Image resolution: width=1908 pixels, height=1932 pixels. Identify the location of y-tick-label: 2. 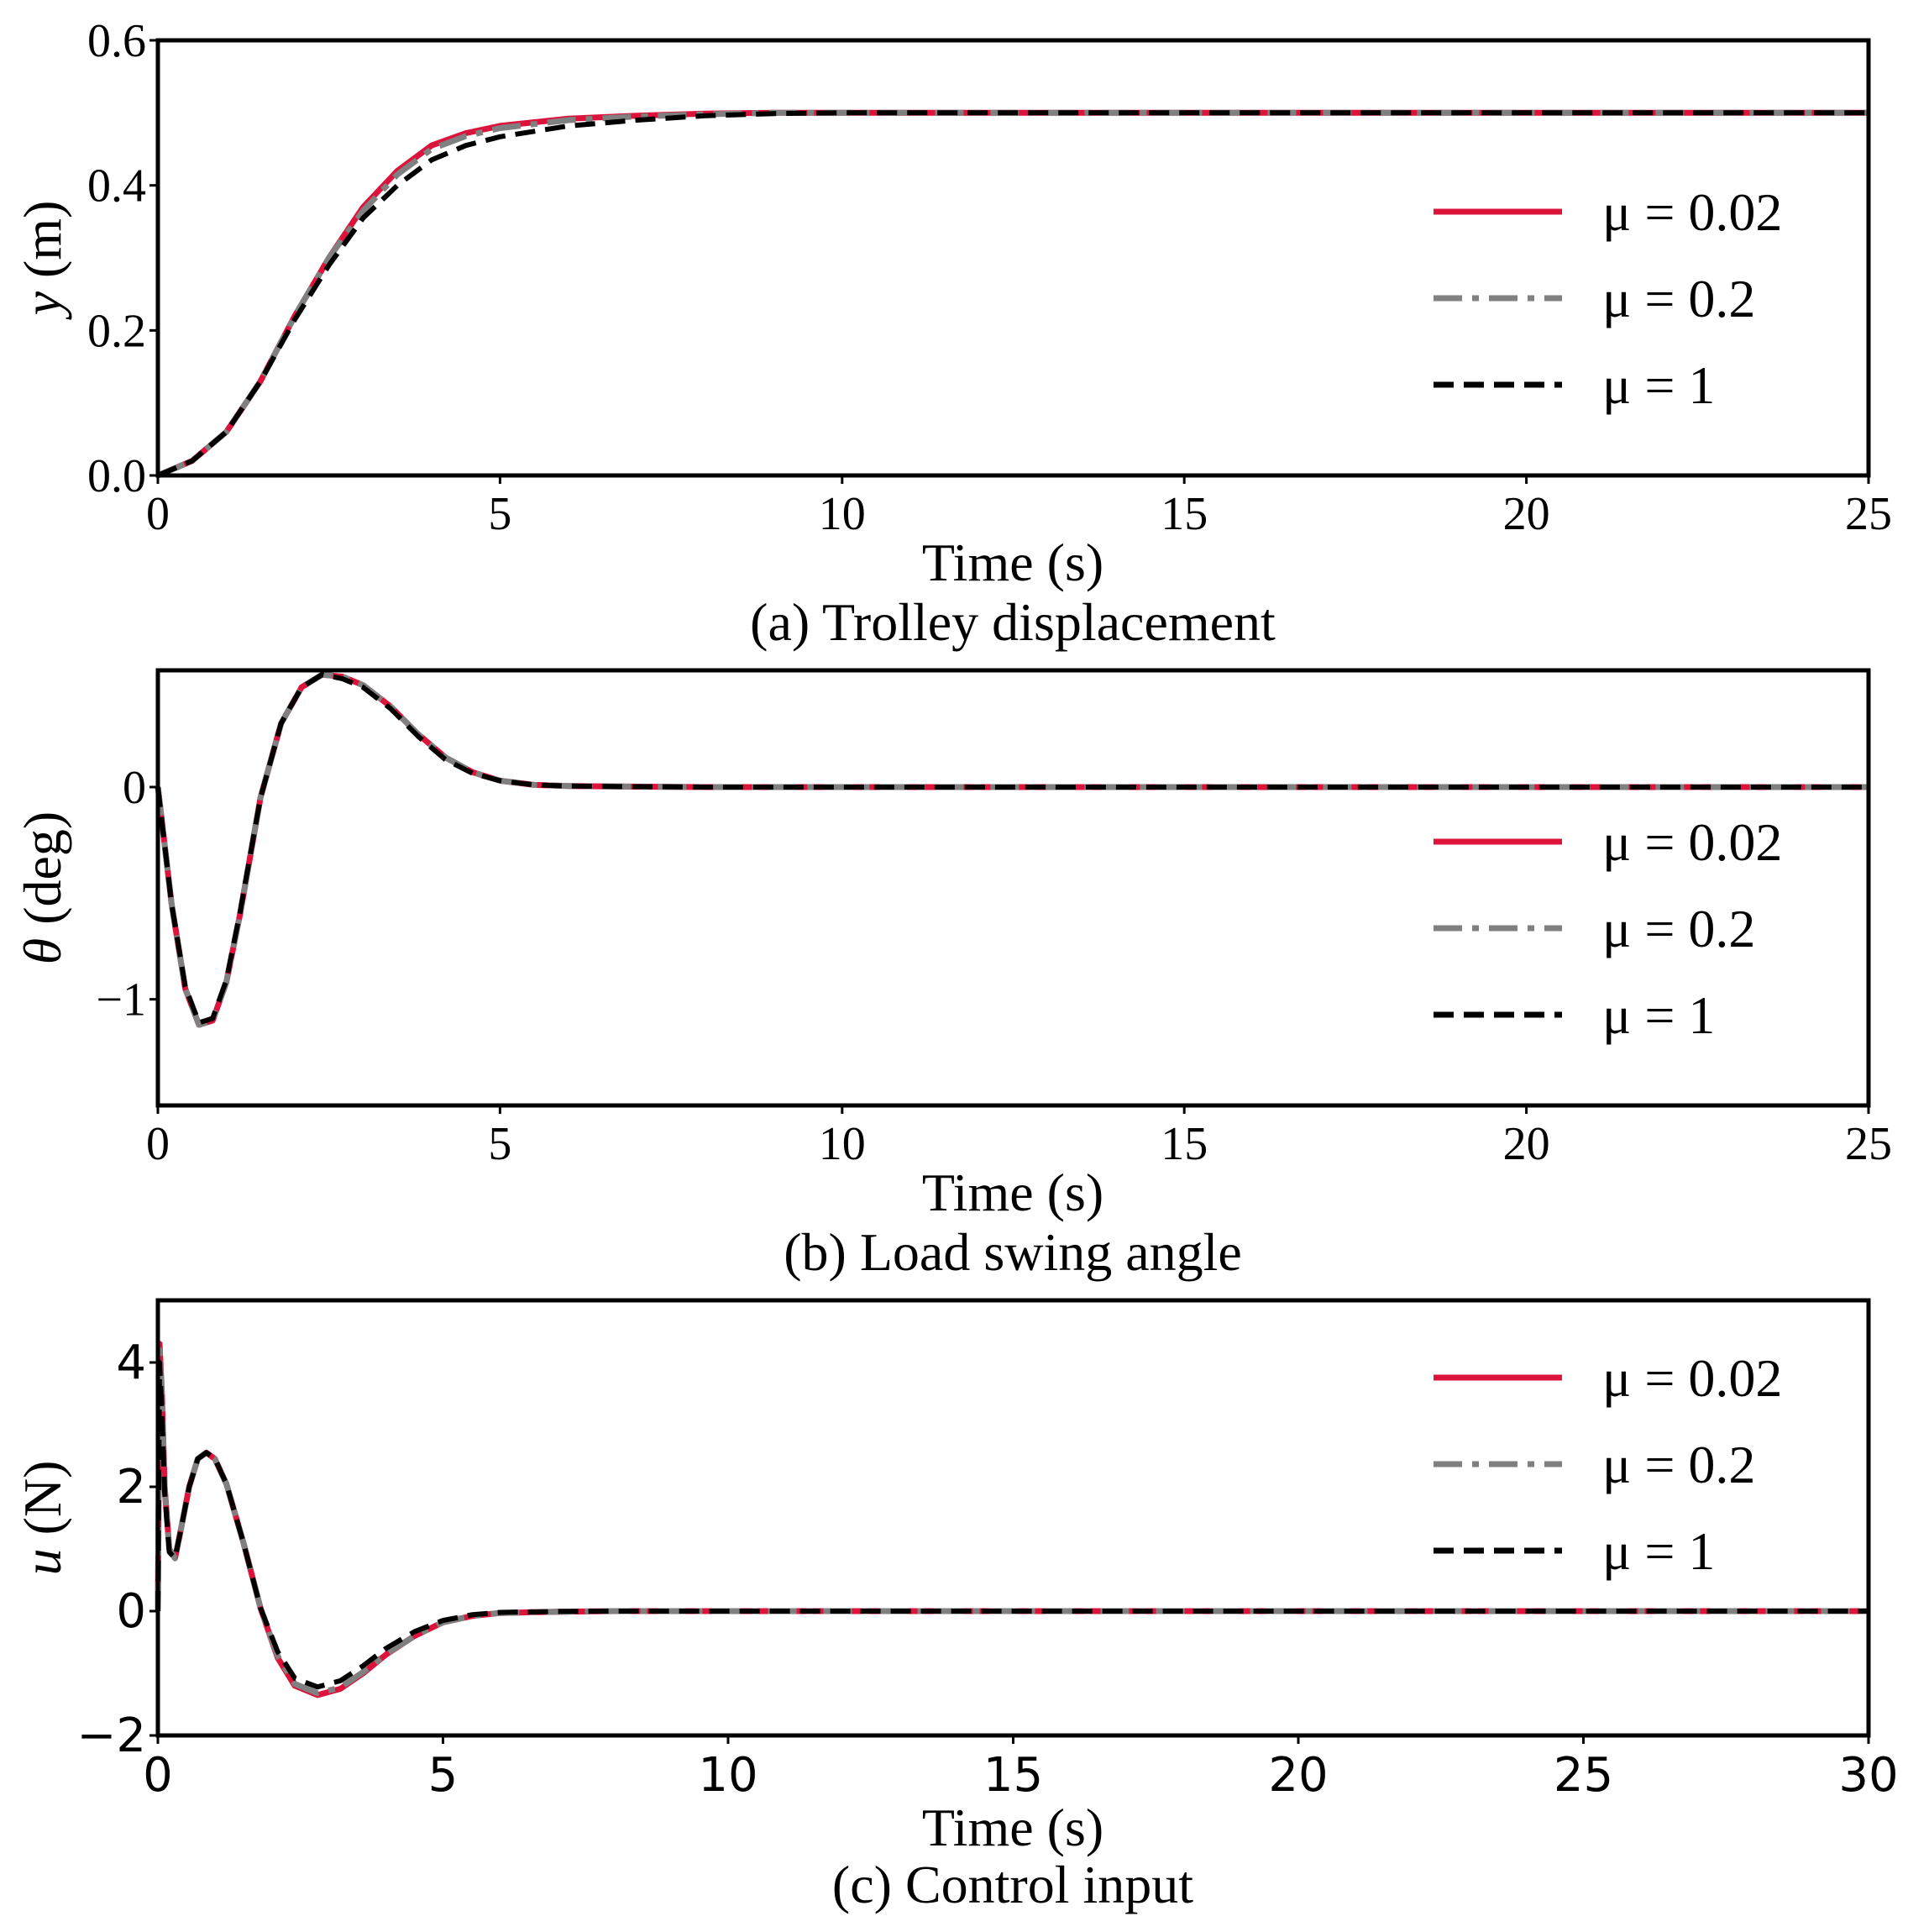
(131, 1487).